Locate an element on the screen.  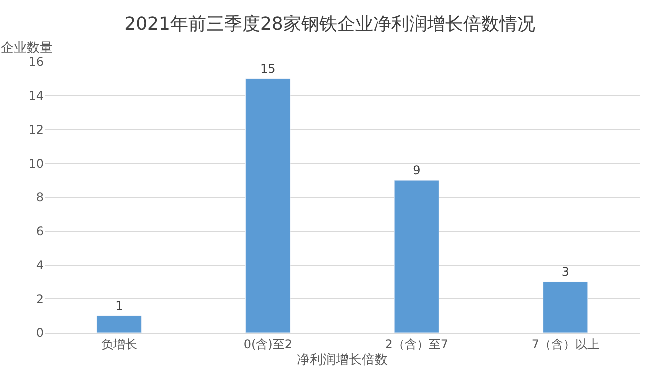
y-tick-label: 14 is located at coordinates (36, 96).